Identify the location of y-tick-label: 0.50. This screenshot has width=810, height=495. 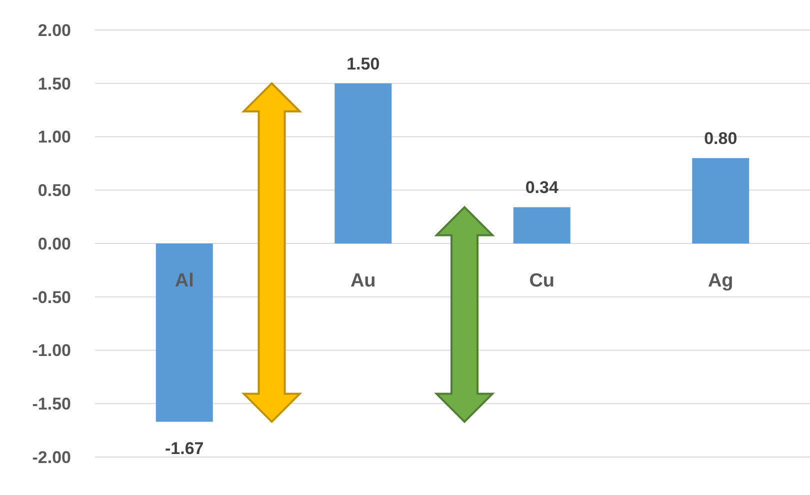
(54, 190).